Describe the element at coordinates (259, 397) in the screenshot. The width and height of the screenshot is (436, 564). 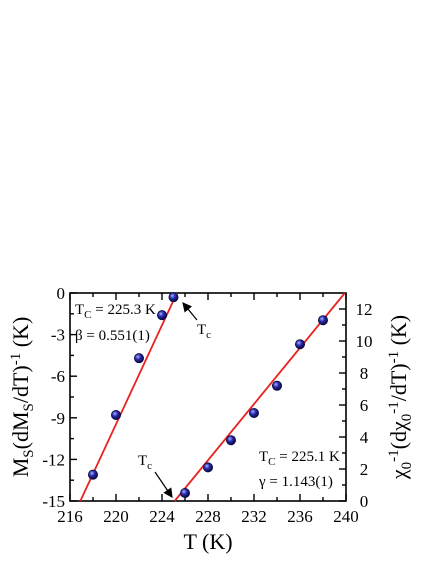
I see `fit-line-right` at that location.